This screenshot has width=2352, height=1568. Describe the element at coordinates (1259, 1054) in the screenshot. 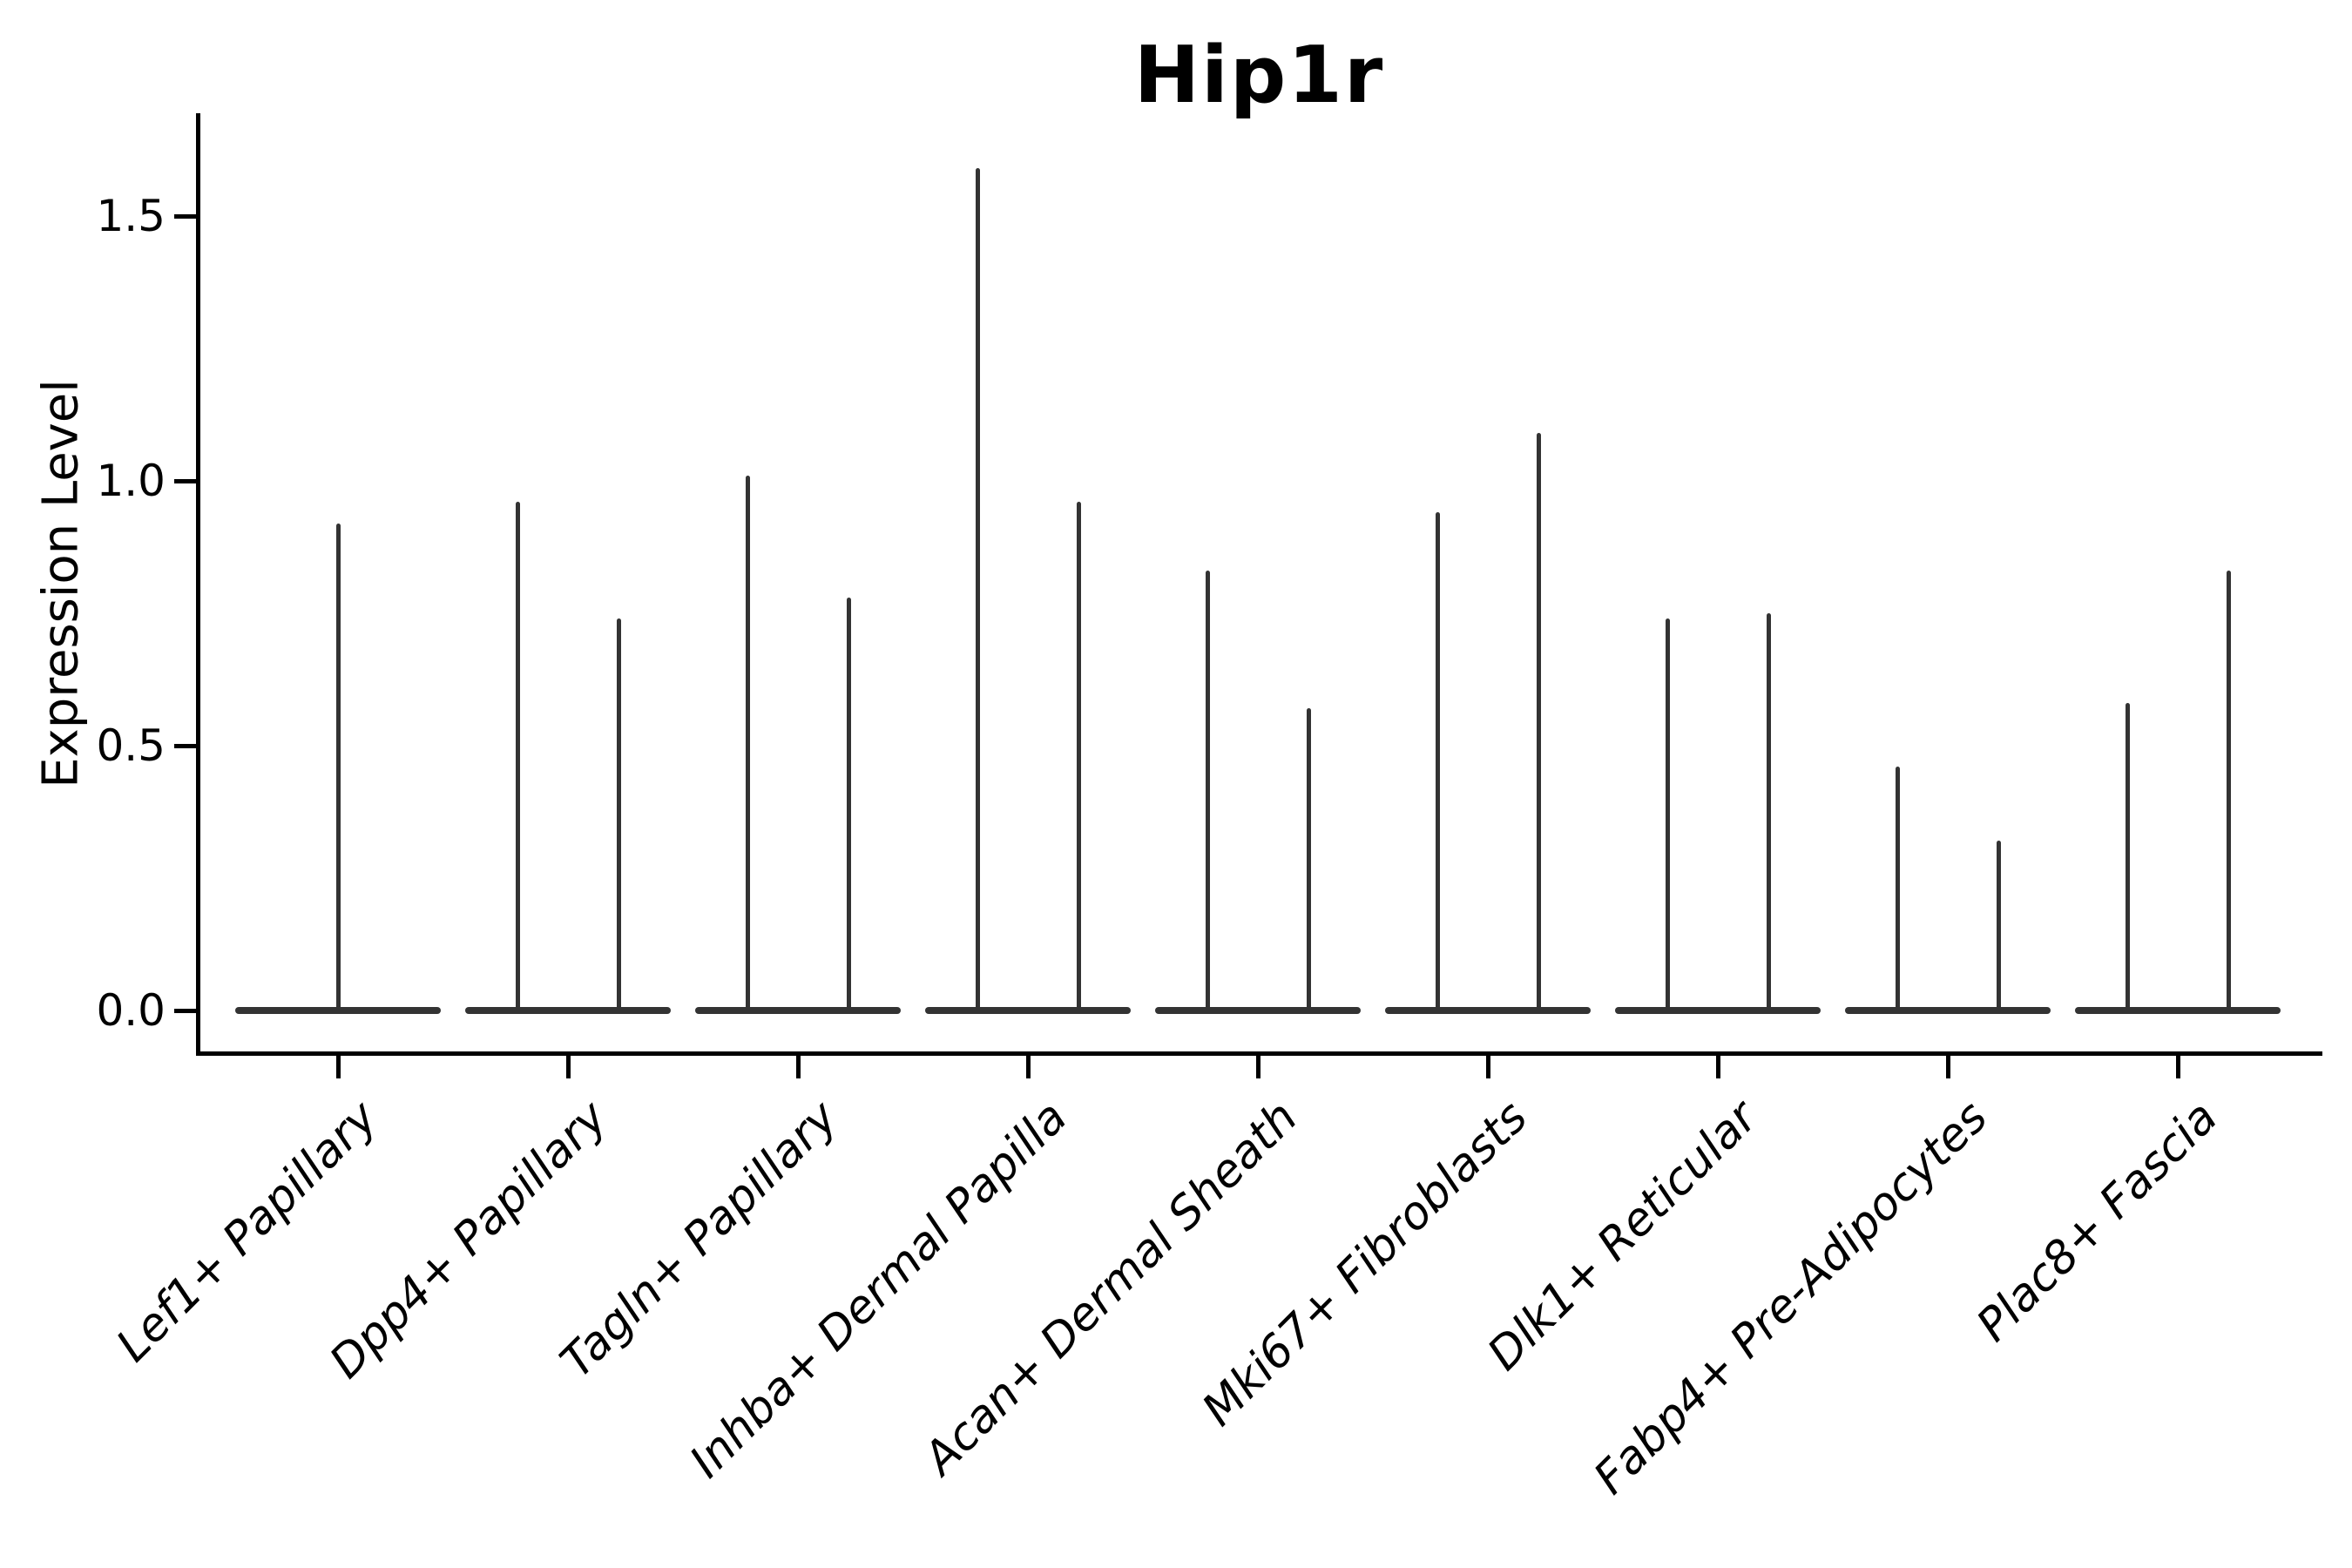

I see `x-axis-spine` at that location.